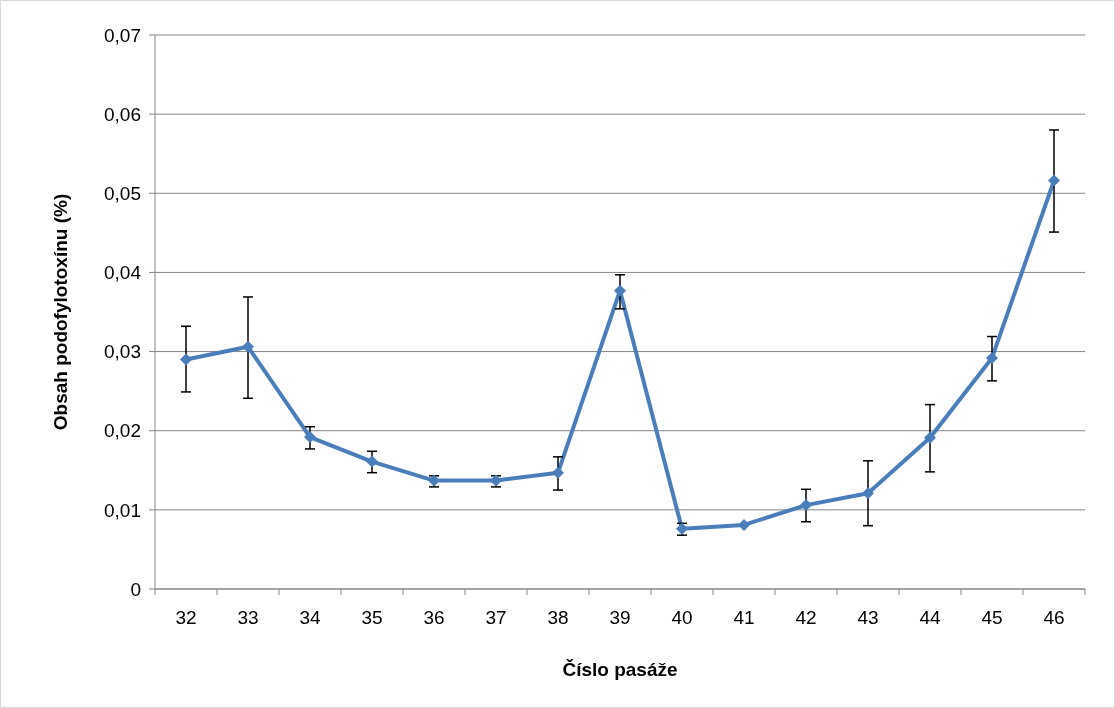 The width and height of the screenshot is (1115, 708). Describe the element at coordinates (186, 617) in the screenshot. I see `x-tick-label: 32` at that location.